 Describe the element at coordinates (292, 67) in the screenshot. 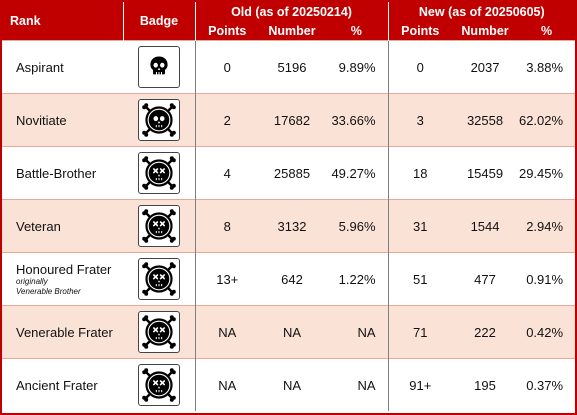

I see `old-number-cell: 5196` at that location.